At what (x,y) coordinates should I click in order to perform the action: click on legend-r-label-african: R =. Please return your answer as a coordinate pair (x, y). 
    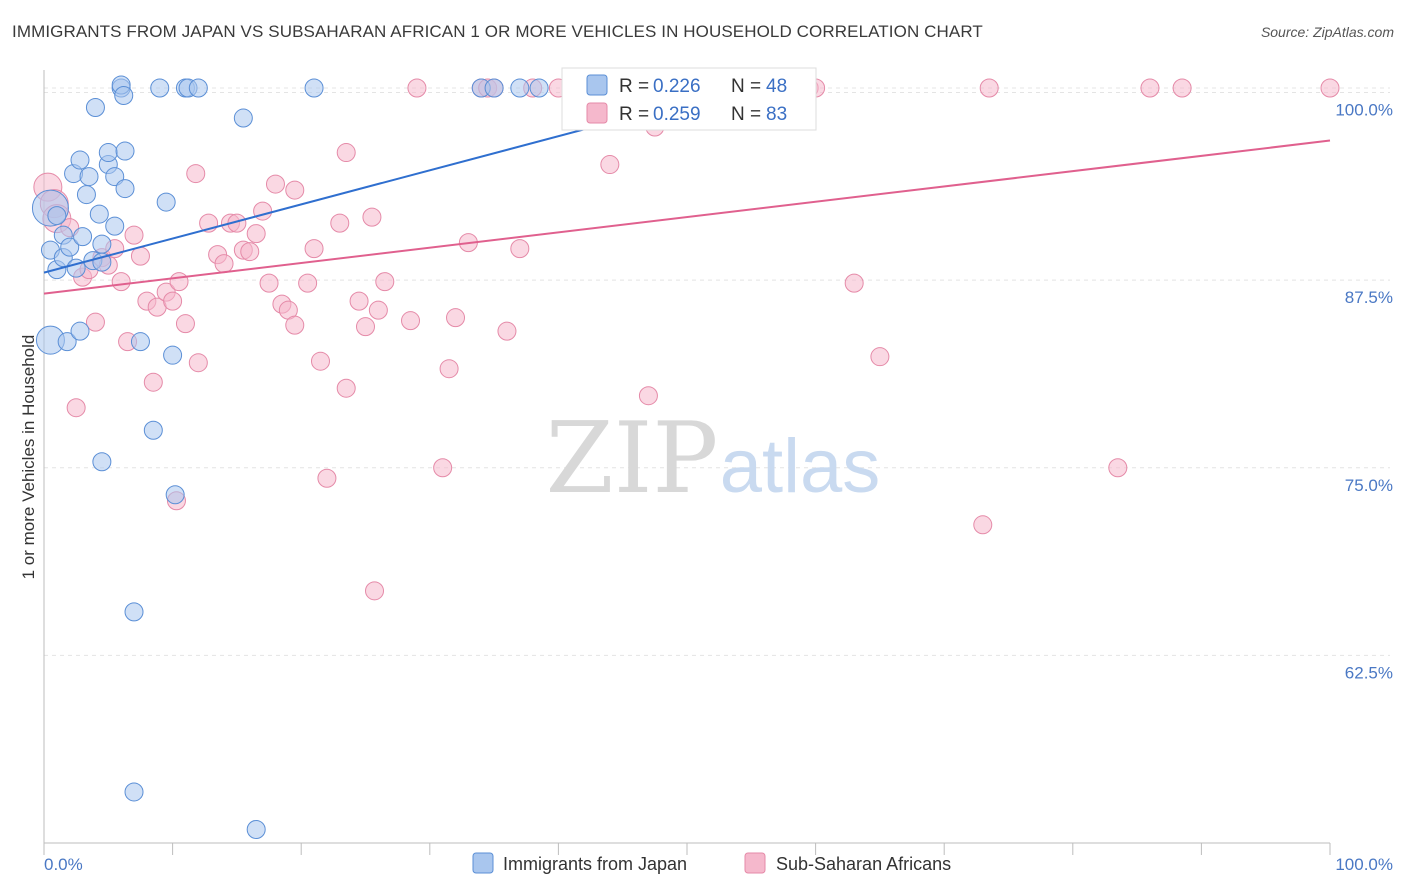
    Looking at the image, I should click on (634, 114).